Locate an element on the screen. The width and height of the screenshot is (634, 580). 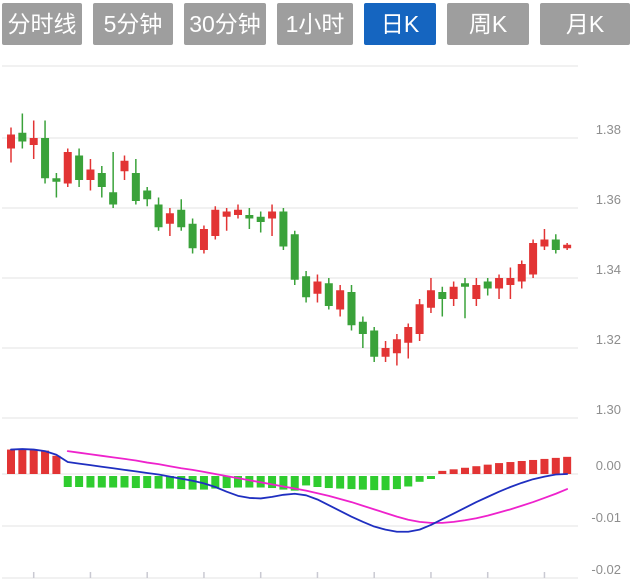
tab-30min: 30分钟 is located at coordinates (225, 24).